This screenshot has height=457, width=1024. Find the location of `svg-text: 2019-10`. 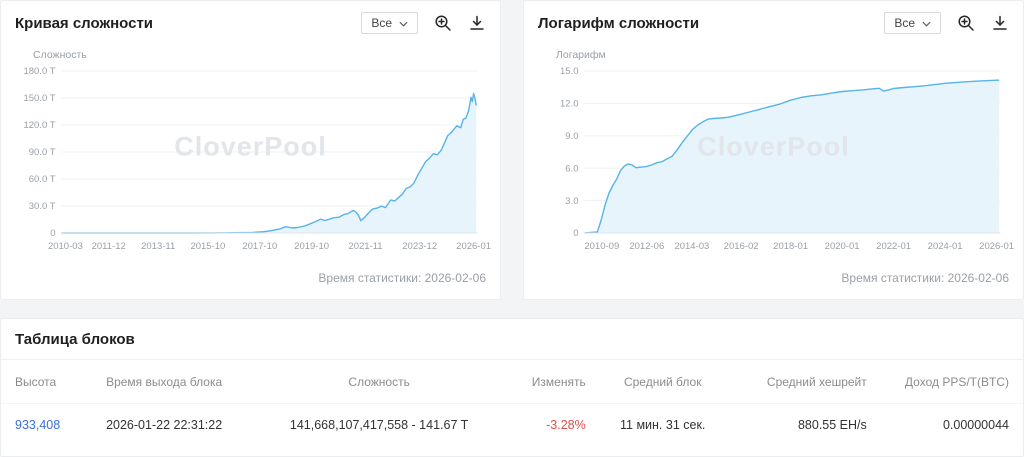

svg-text: 2019-10 is located at coordinates (311, 246).